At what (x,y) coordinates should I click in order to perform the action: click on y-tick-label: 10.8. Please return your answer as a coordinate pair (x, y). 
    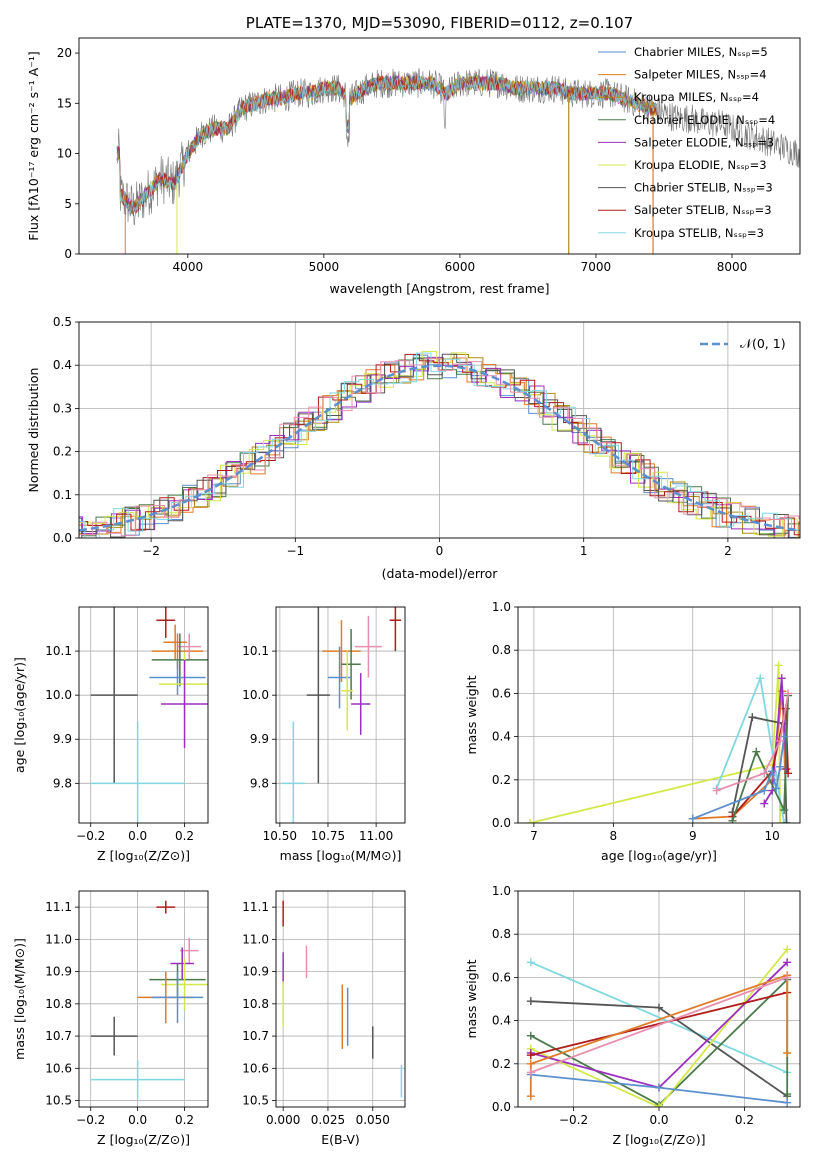
    Looking at the image, I should click on (58, 1004).